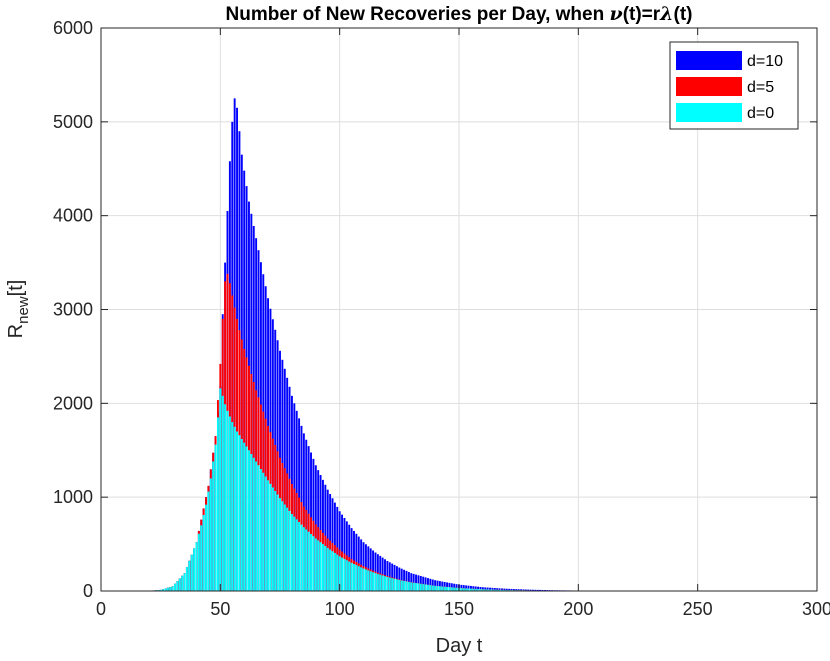 This screenshot has height=661, width=830. Describe the element at coordinates (220, 609) in the screenshot. I see `x-tick-label: 50` at that location.